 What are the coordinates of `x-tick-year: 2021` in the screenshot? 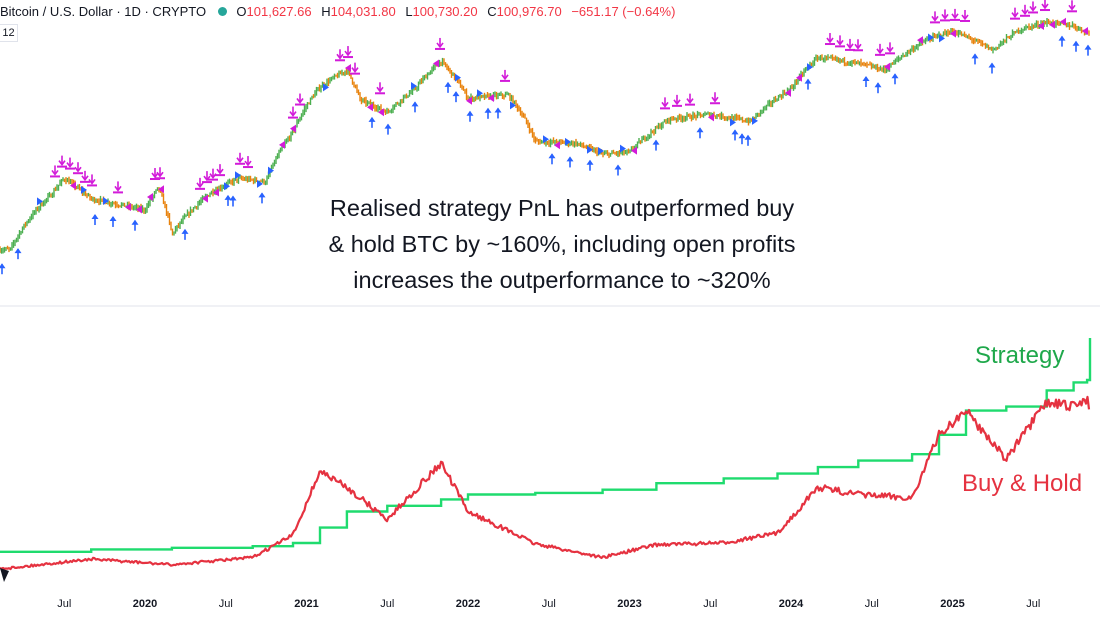 It's located at (306, 604).